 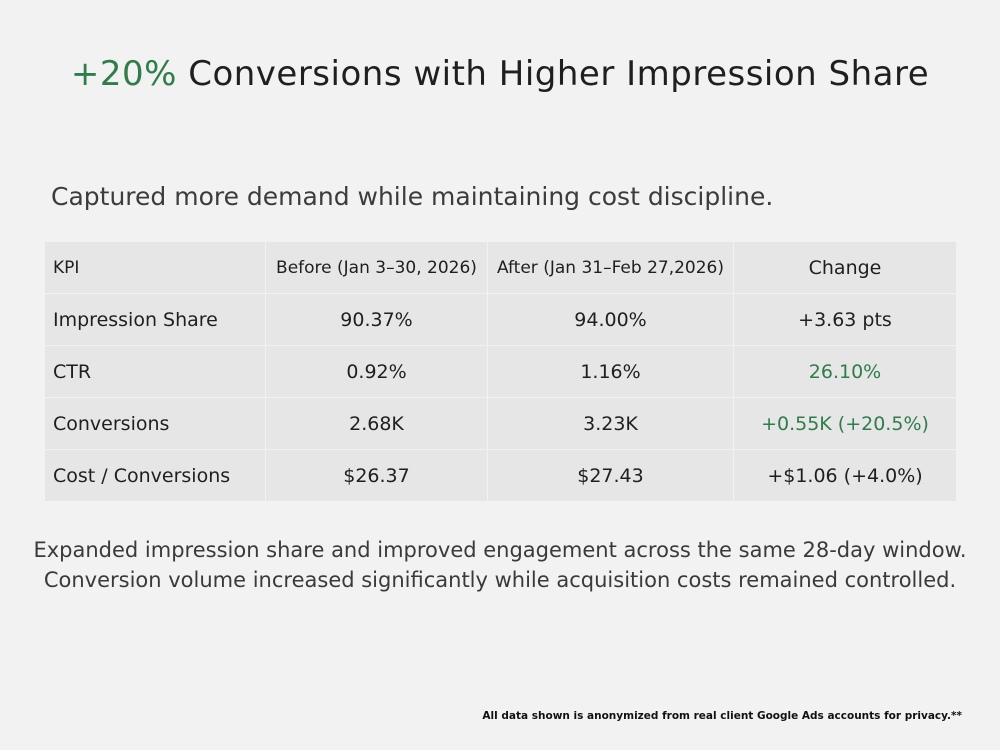 I want to click on after-cell: 3.23K, so click(x=610, y=423).